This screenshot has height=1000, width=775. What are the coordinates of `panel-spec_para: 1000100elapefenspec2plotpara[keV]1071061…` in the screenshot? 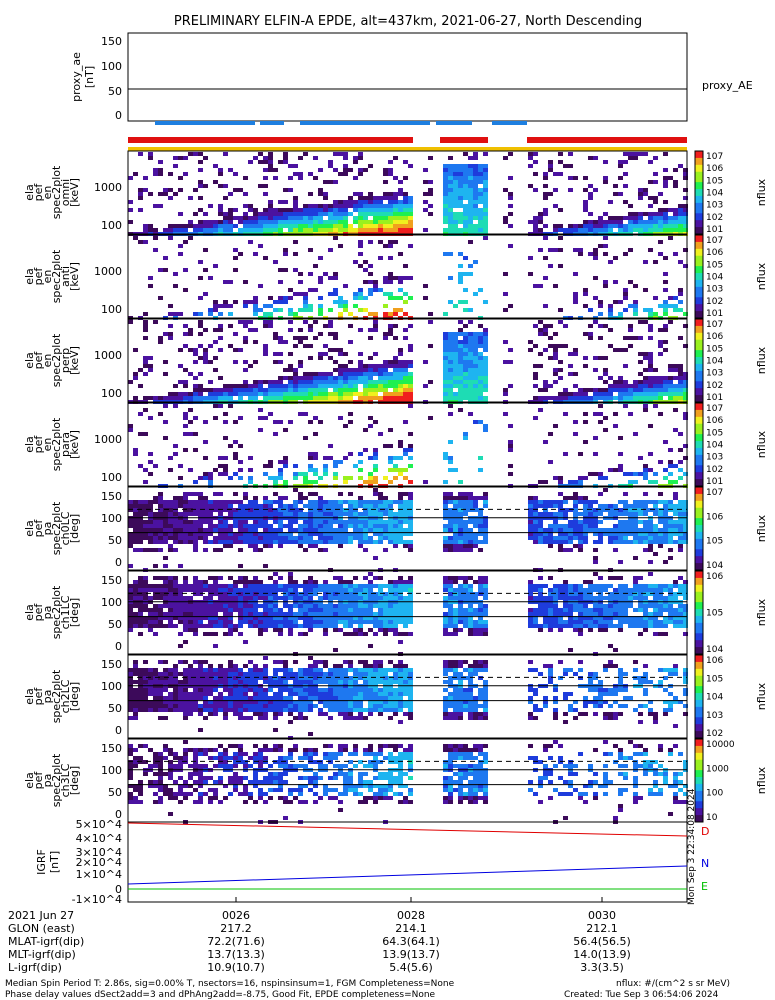 It's located at (395, 445).